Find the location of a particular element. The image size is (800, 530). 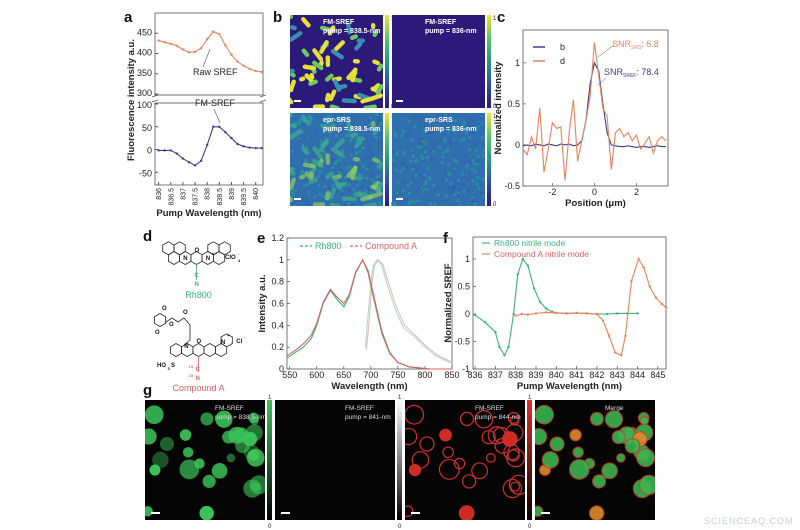

snr-subscript: SRS is located at coordinates (636, 48).